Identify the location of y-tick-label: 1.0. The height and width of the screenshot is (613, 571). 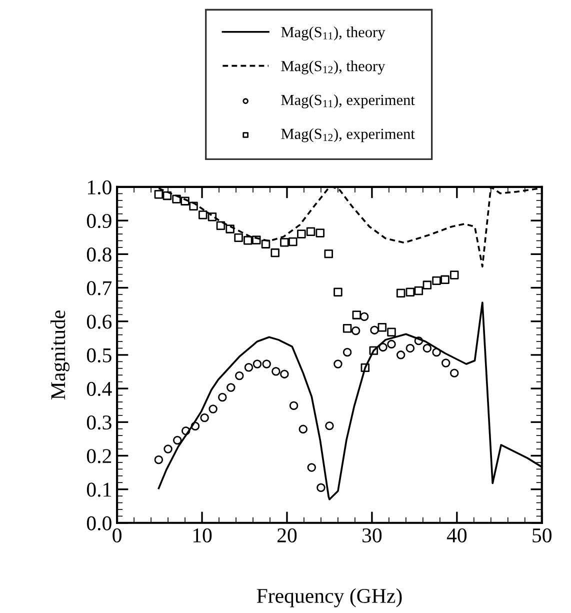
(100, 187).